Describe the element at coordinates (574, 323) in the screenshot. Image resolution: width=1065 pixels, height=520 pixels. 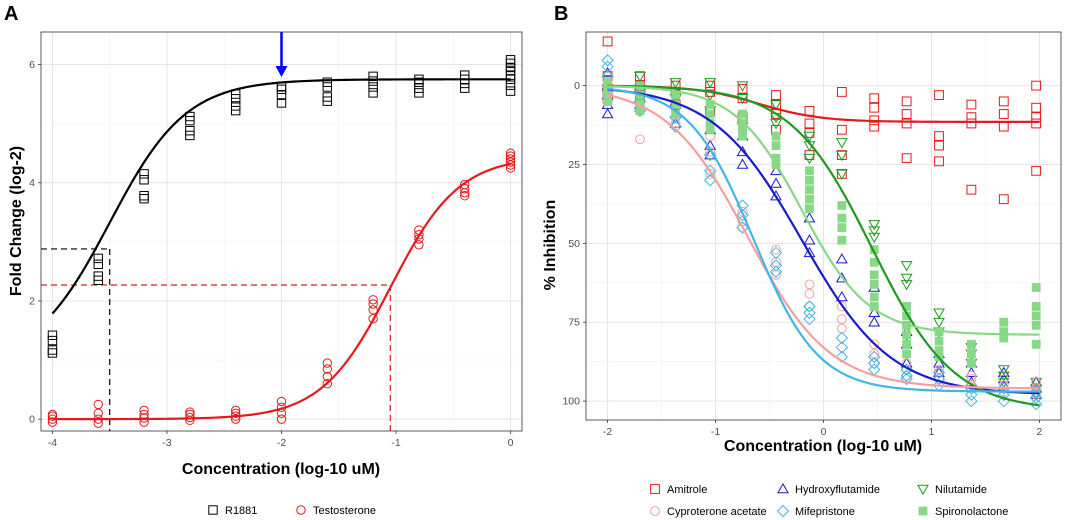
I see `y-tick-label: 75` at that location.